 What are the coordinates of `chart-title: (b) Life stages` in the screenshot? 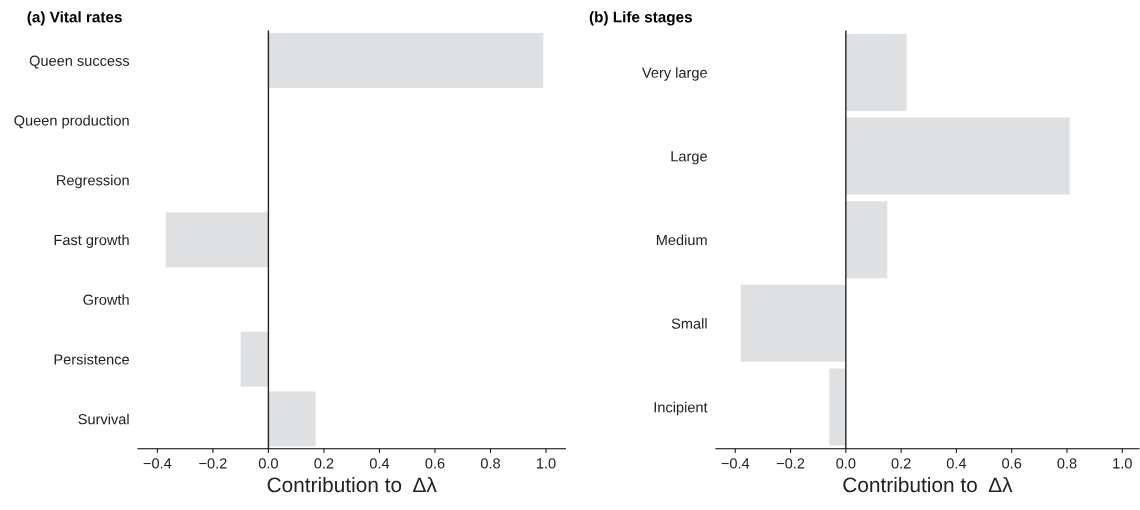 It's located at (640, 18).